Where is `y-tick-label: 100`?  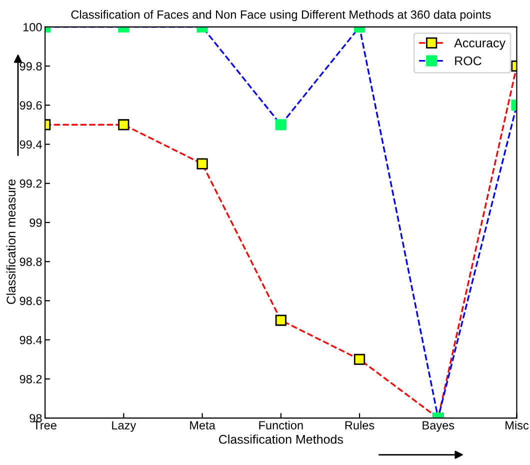 y-tick-label: 100 is located at coordinates (32, 27).